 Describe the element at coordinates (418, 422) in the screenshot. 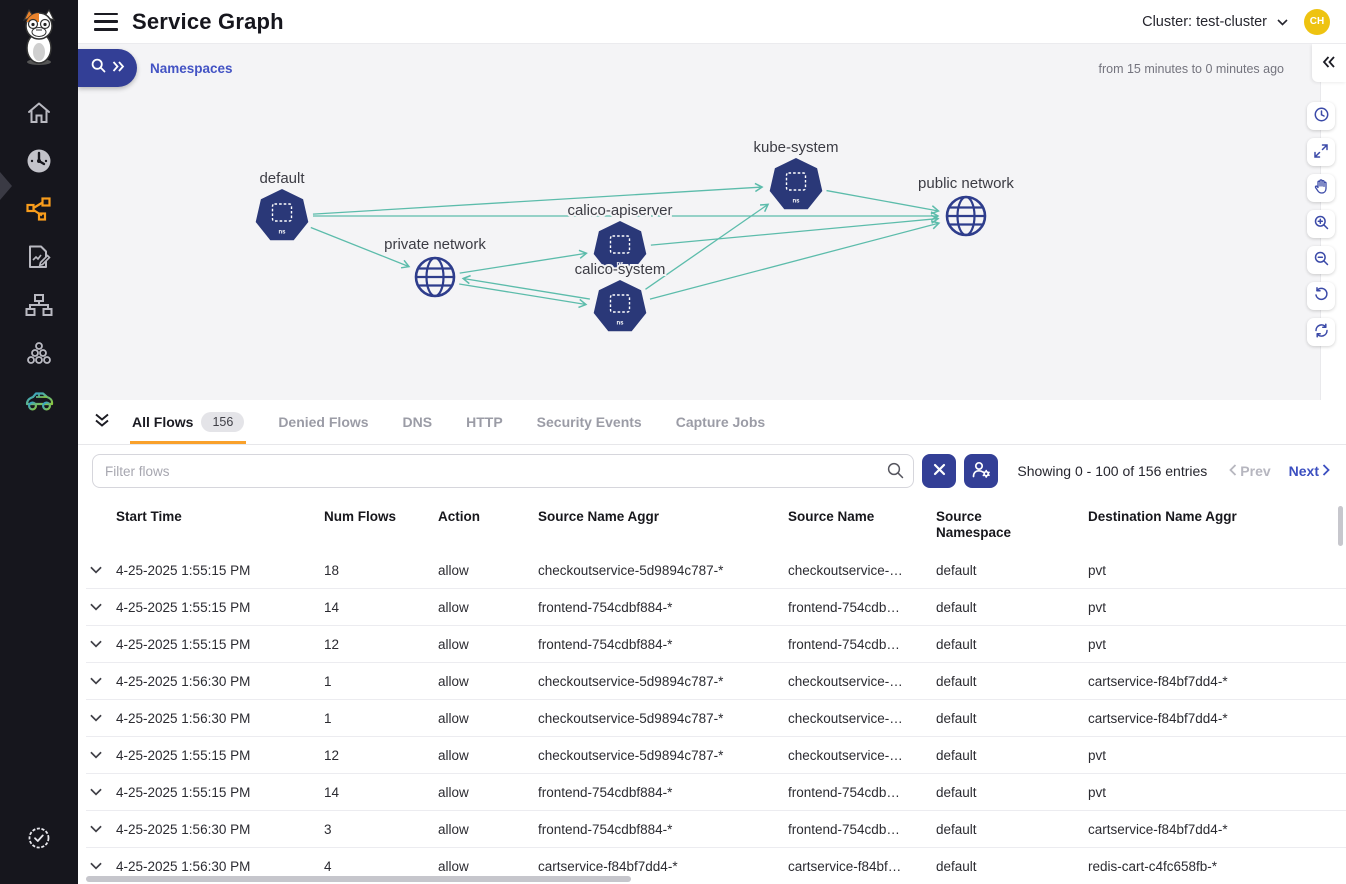

I see `tab-dns: DNS` at that location.